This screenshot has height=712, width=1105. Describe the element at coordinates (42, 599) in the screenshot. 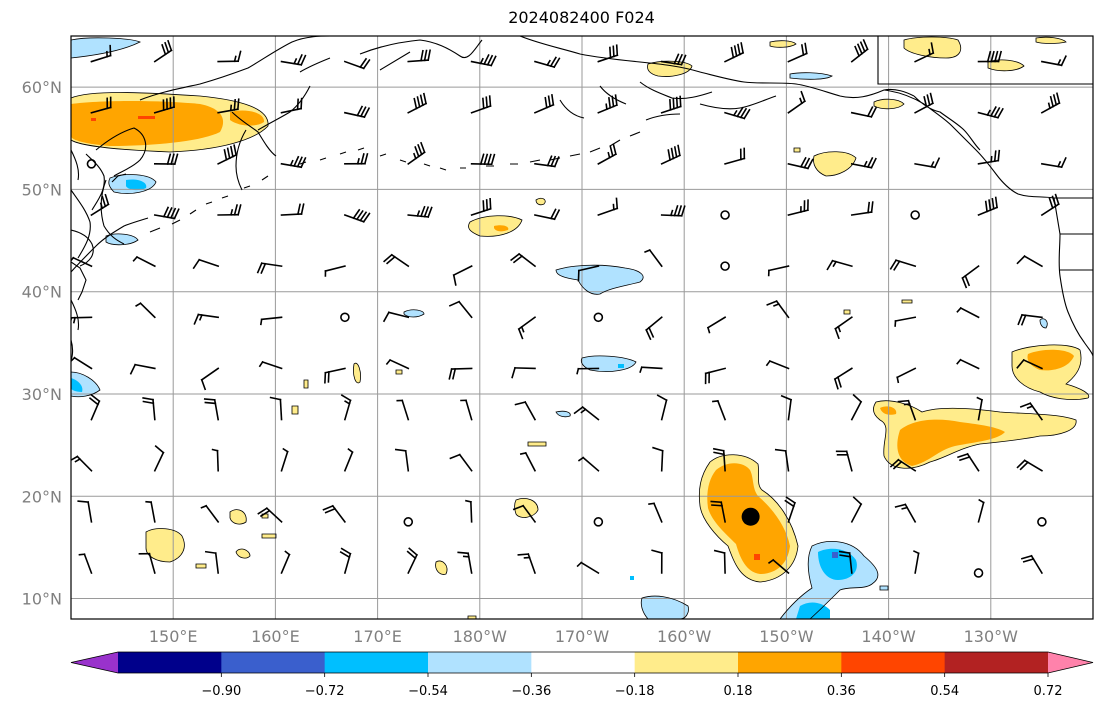

I see `lat-tick-label: 10°N` at that location.